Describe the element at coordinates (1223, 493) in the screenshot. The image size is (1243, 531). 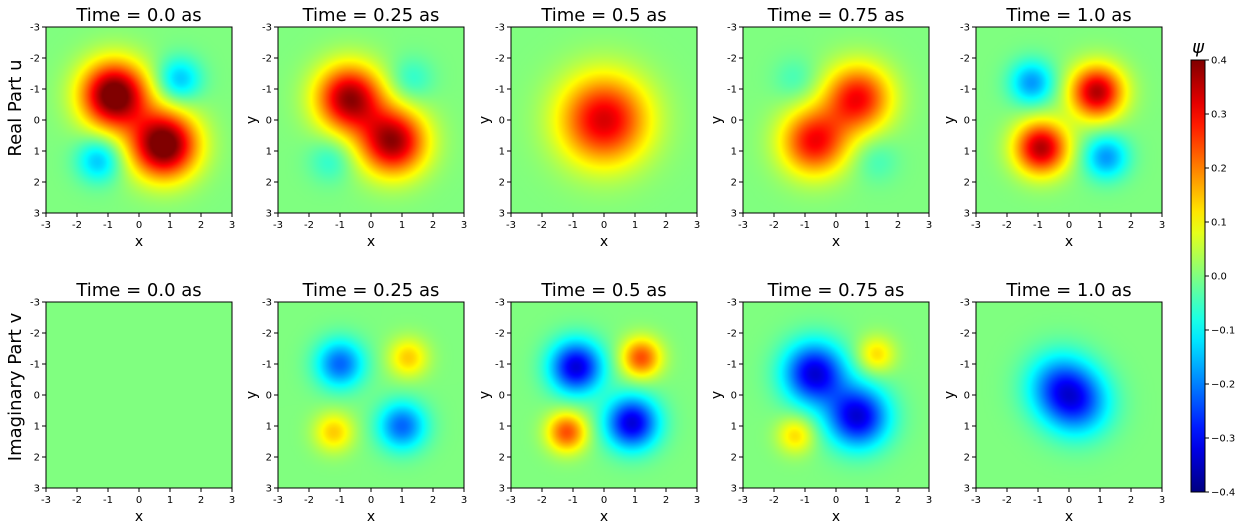
I see `colorbar-tick-label: −0.4` at that location.